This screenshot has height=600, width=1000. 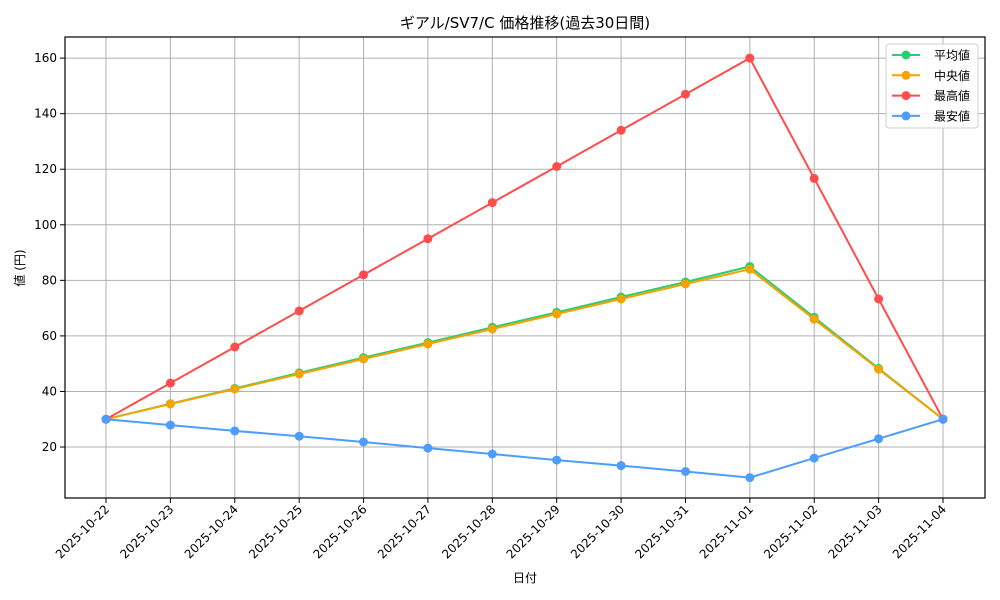 I want to click on legend-label: 最安値, so click(x=952, y=115).